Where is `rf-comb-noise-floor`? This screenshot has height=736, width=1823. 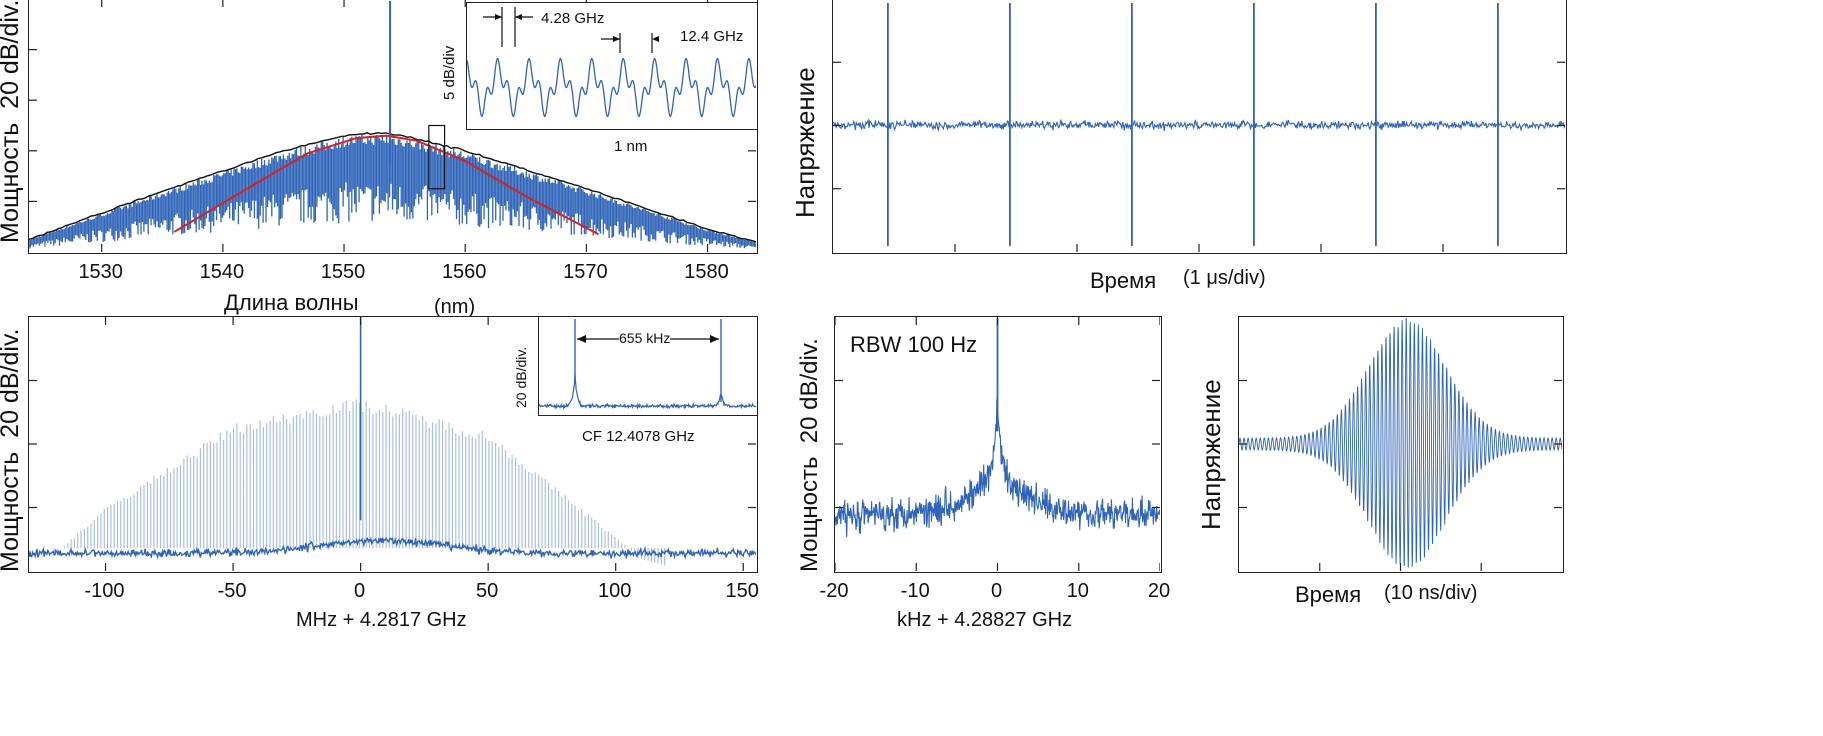 rf-comb-noise-floor is located at coordinates (392, 548).